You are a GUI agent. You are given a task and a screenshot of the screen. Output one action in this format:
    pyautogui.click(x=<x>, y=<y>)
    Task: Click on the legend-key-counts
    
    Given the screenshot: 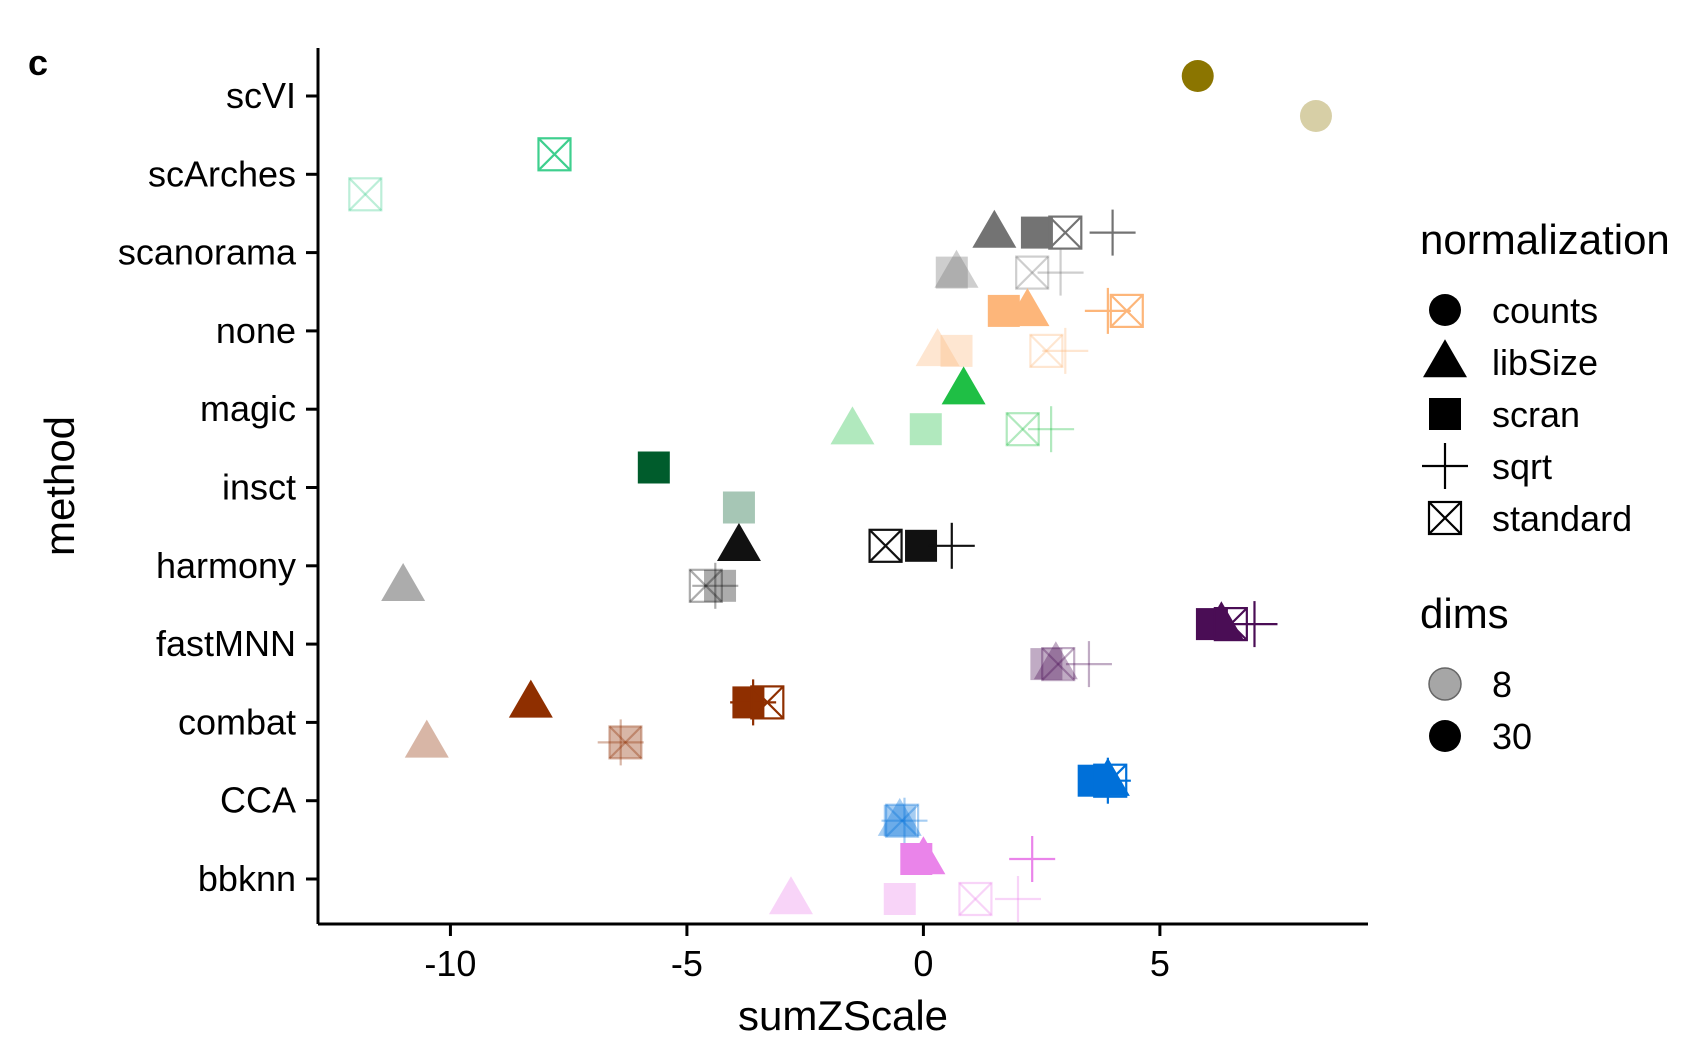 What is the action you would take?
    pyautogui.click(x=1445, y=310)
    